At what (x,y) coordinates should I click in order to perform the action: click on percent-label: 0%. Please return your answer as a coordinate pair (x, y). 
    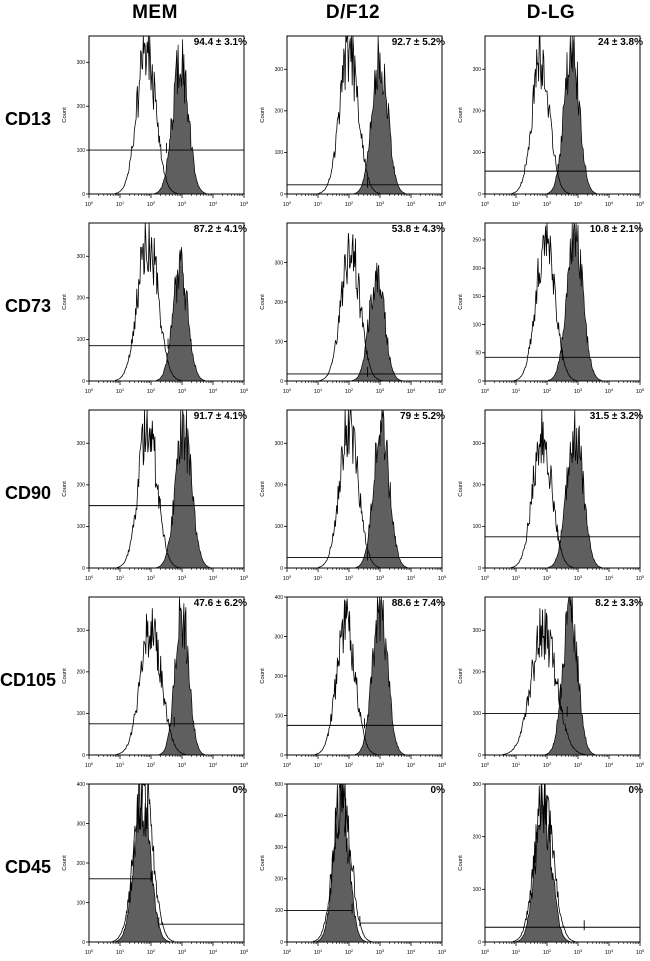
    Looking at the image, I should click on (240, 790).